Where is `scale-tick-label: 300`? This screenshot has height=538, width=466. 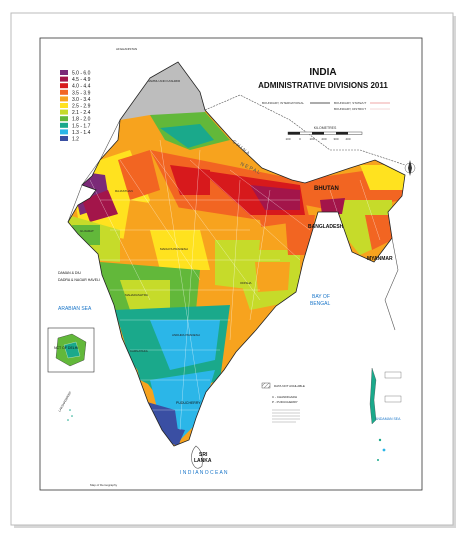
scale-tick-label: 300 is located at coordinates (335, 139).